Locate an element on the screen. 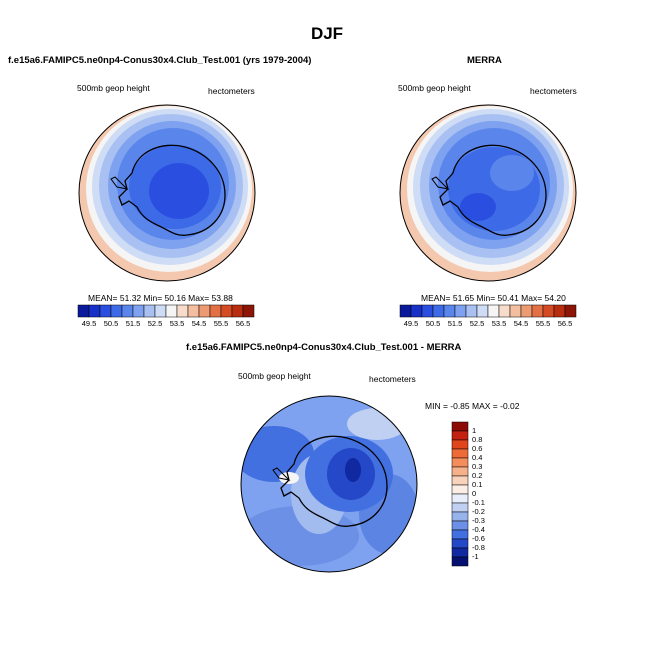 The image size is (654, 655). colorbar-labels-obs: 49.5 50.5 51.5 52.5 53.5 54.5 55.5 56.5 is located at coordinates (488, 324).